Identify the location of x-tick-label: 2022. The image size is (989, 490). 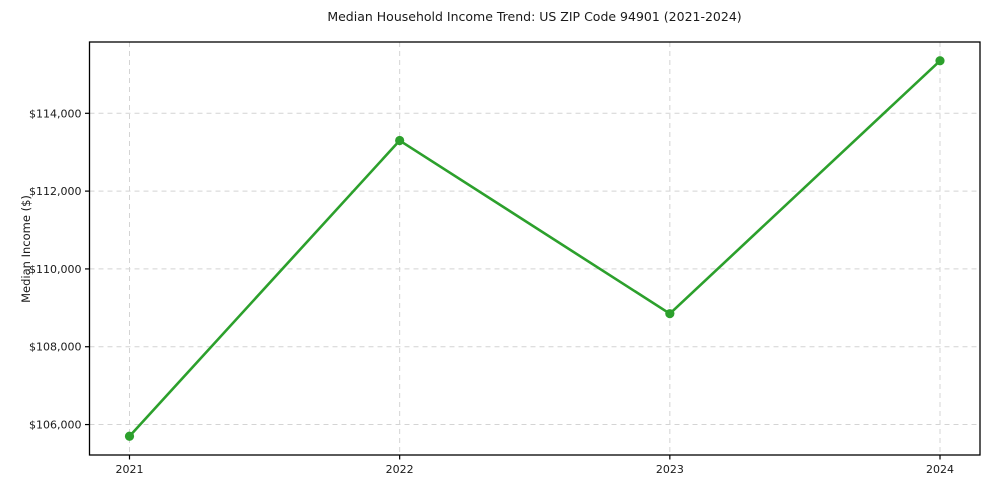
(400, 469).